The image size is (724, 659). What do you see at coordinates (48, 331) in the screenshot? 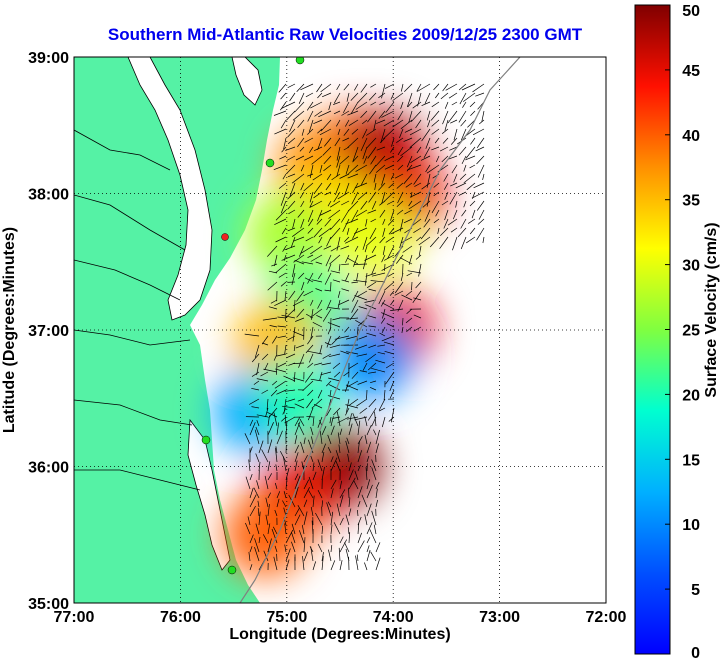
I see `y-tick-label: 37:00` at bounding box center [48, 331].